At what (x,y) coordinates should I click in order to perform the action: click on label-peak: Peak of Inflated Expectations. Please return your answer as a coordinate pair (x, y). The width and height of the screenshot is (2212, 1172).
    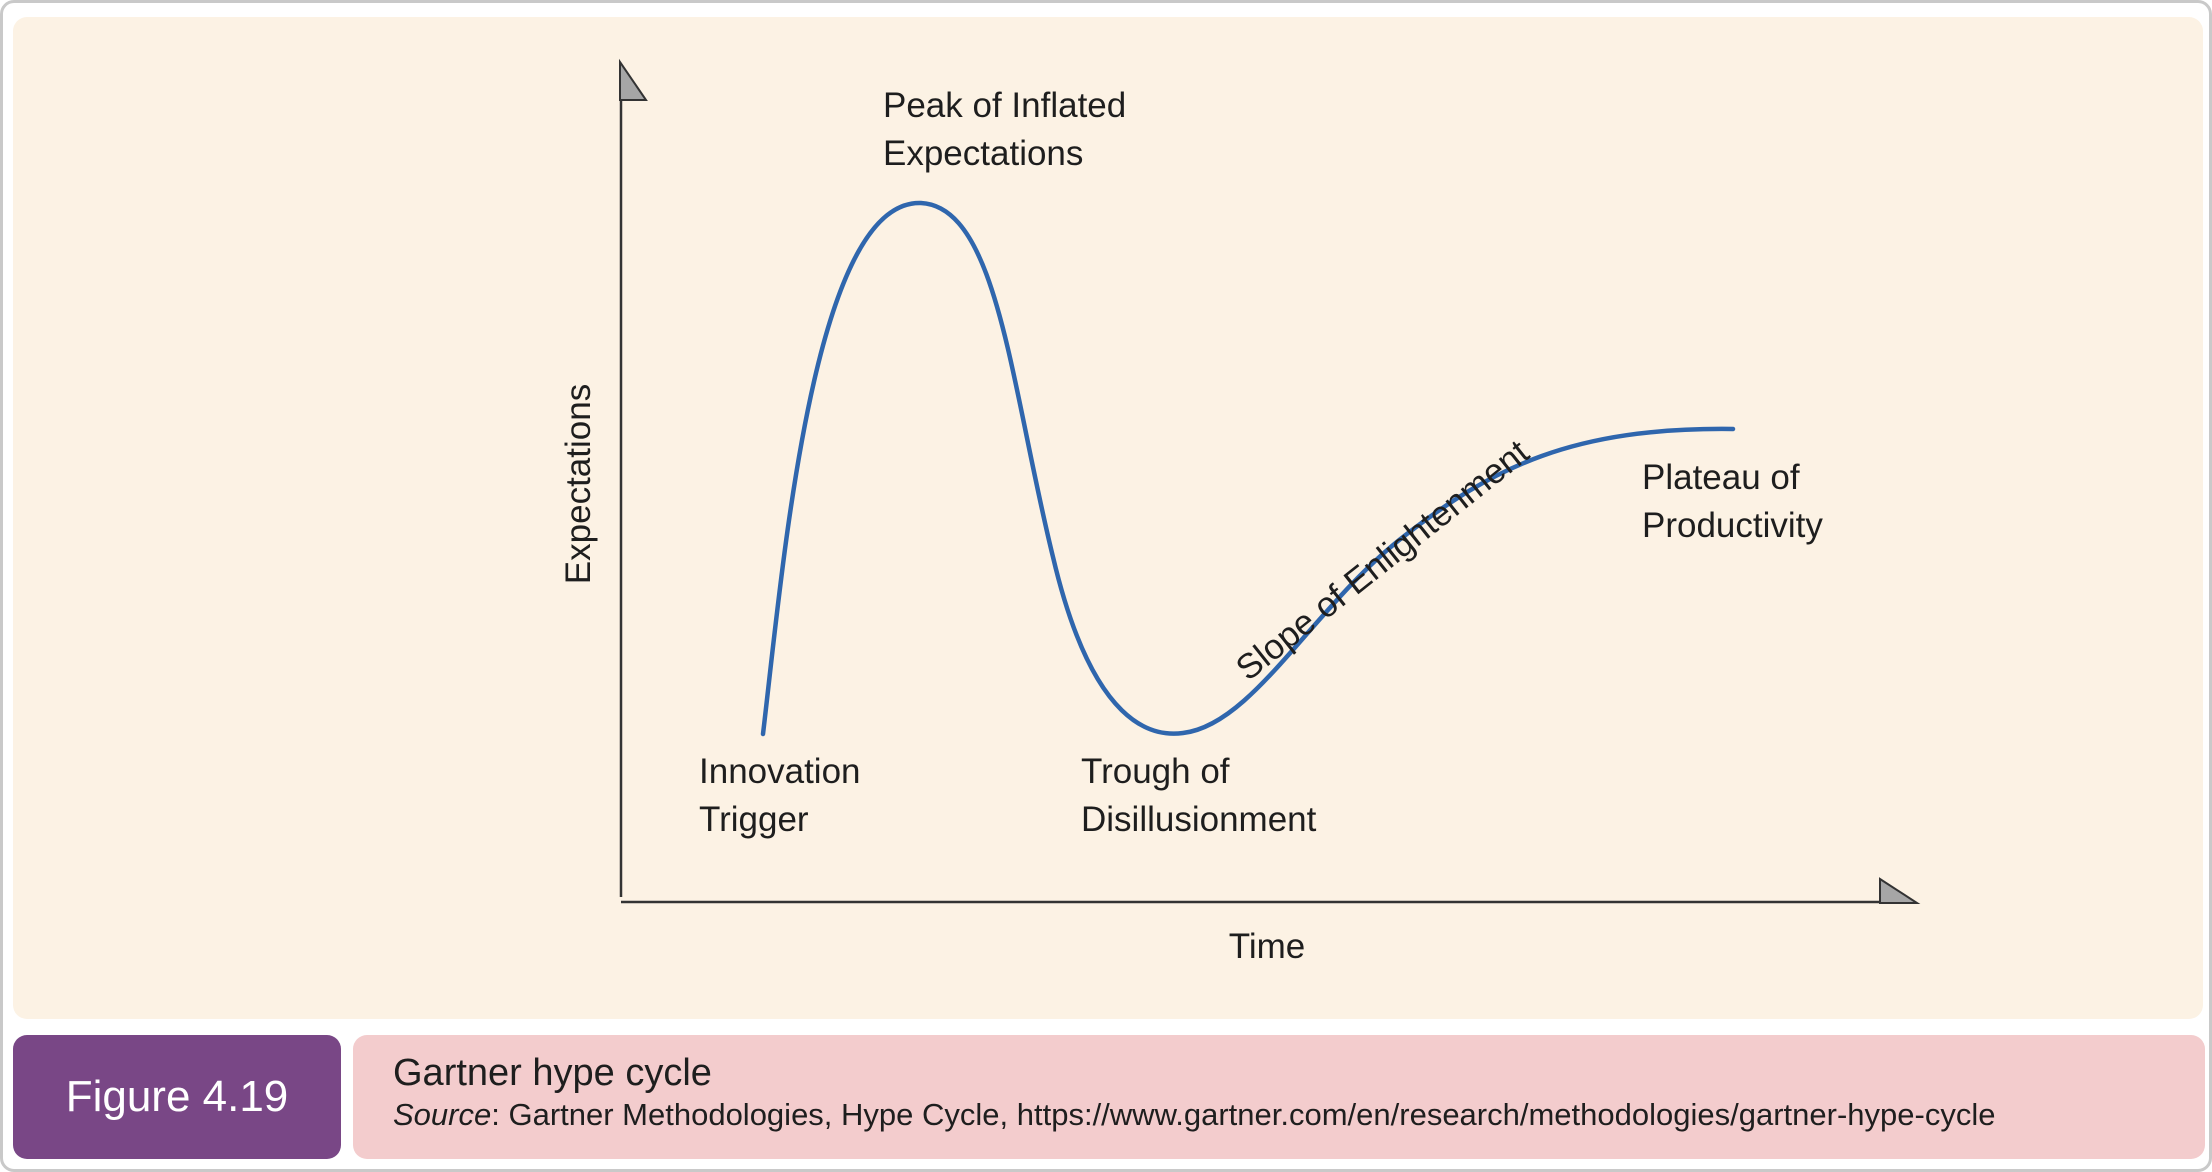
    Looking at the image, I should click on (1009, 129).